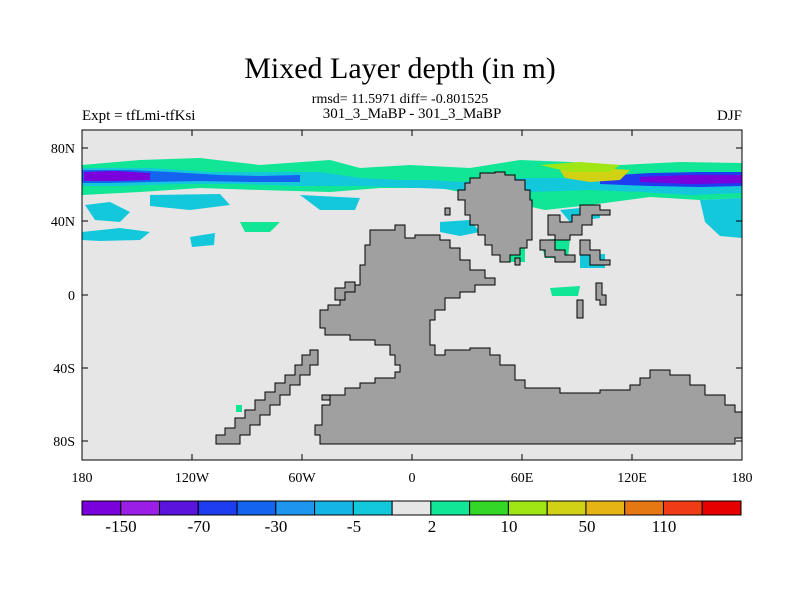 Image resolution: width=800 pixels, height=600 pixels. Describe the element at coordinates (390, 526) in the screenshot. I see `colorbar-labels: -150 -70 -30 -5 2 10 50 110` at that location.